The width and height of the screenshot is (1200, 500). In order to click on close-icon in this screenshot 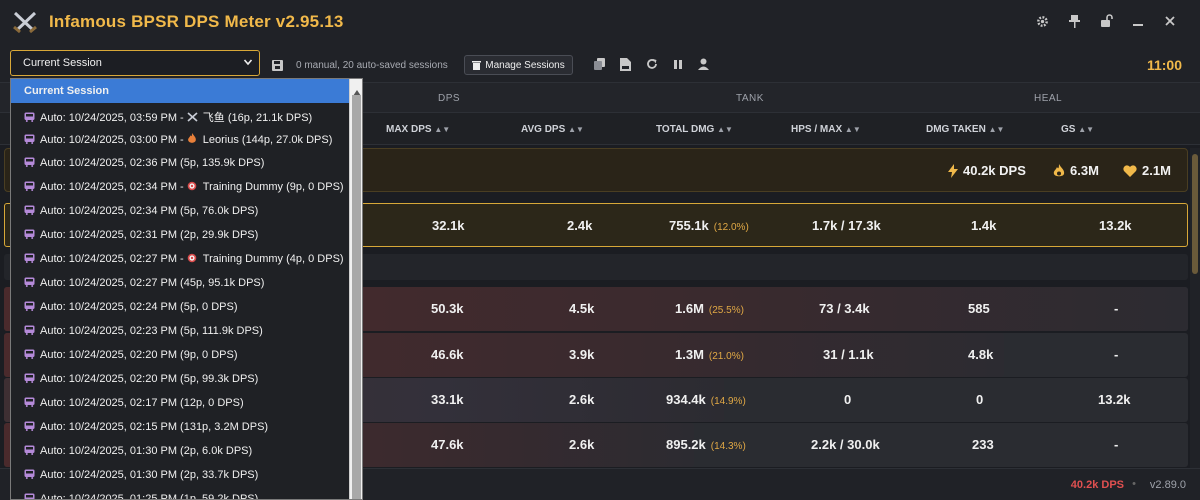, I will do `click(1170, 21)`.